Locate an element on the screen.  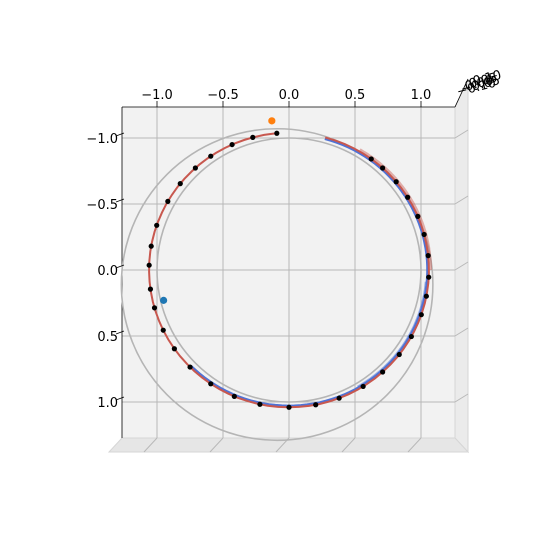
z-tick-label-2: 0.00 is located at coordinates (479, 84).